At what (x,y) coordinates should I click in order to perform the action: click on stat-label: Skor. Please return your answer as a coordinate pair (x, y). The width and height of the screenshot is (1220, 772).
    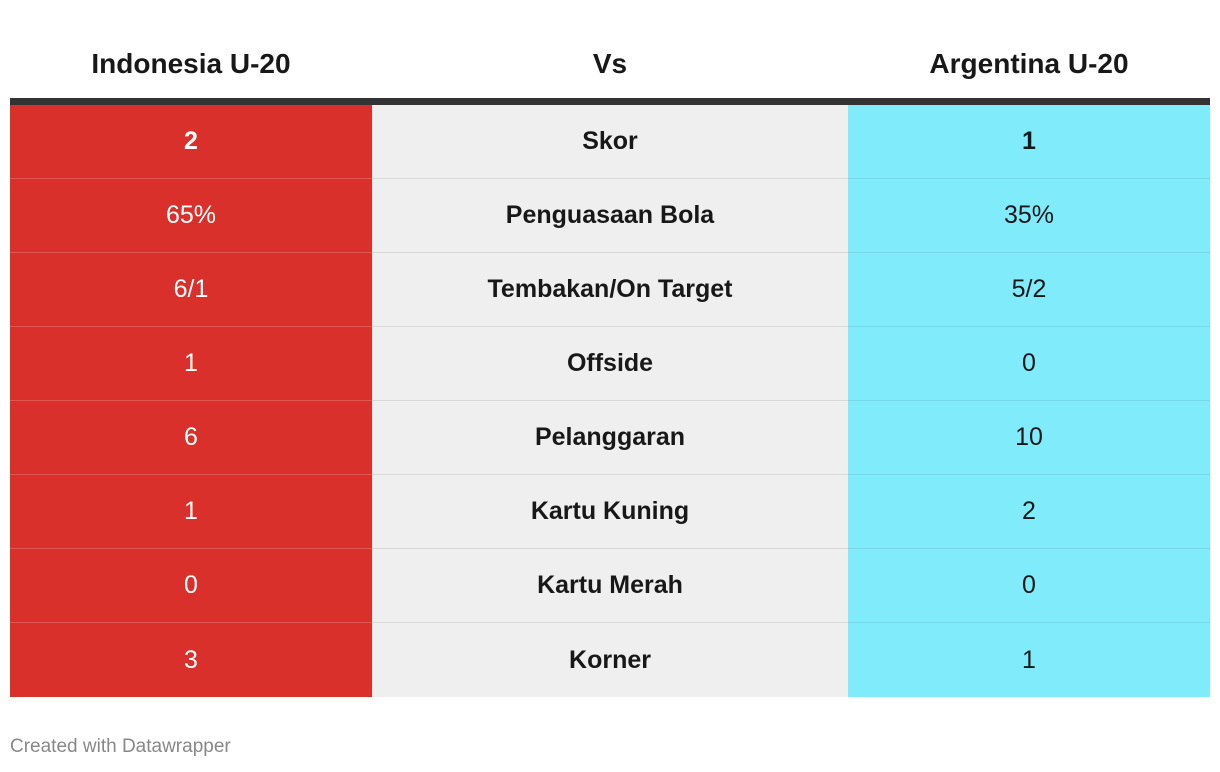
    Looking at the image, I should click on (610, 142).